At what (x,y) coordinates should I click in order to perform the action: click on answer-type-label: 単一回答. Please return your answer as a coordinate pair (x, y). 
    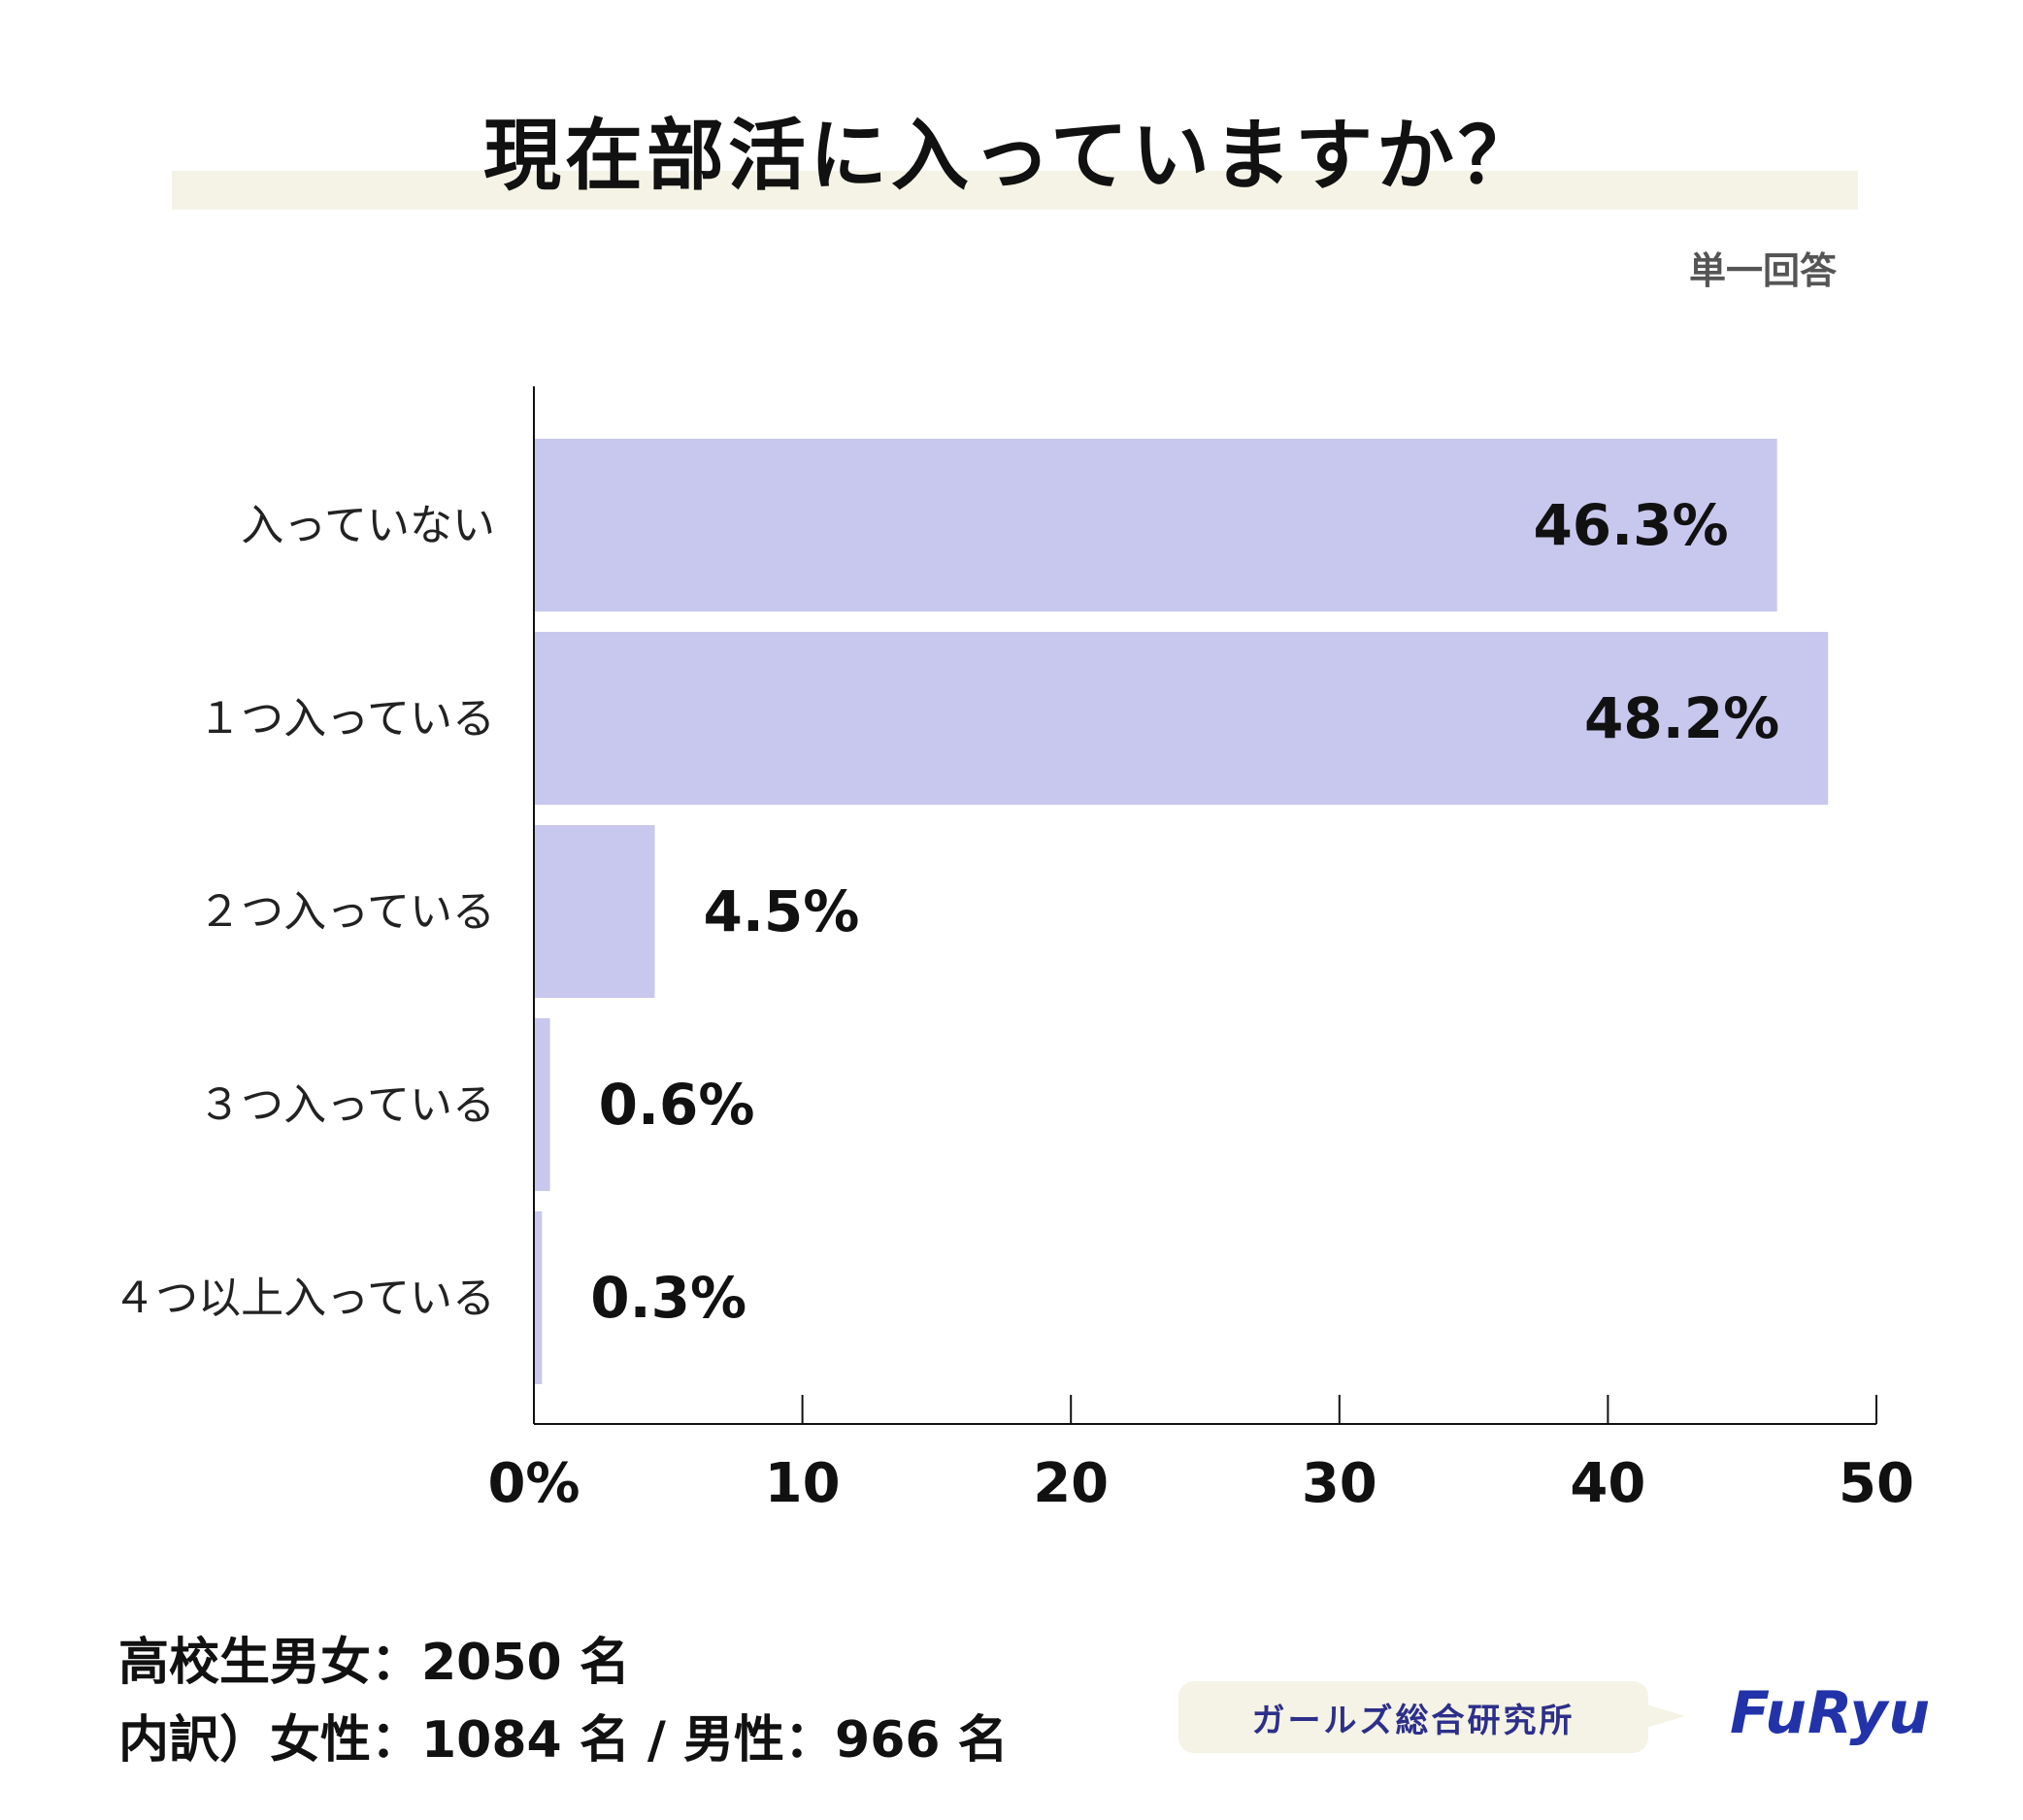
    Looking at the image, I should click on (1763, 270).